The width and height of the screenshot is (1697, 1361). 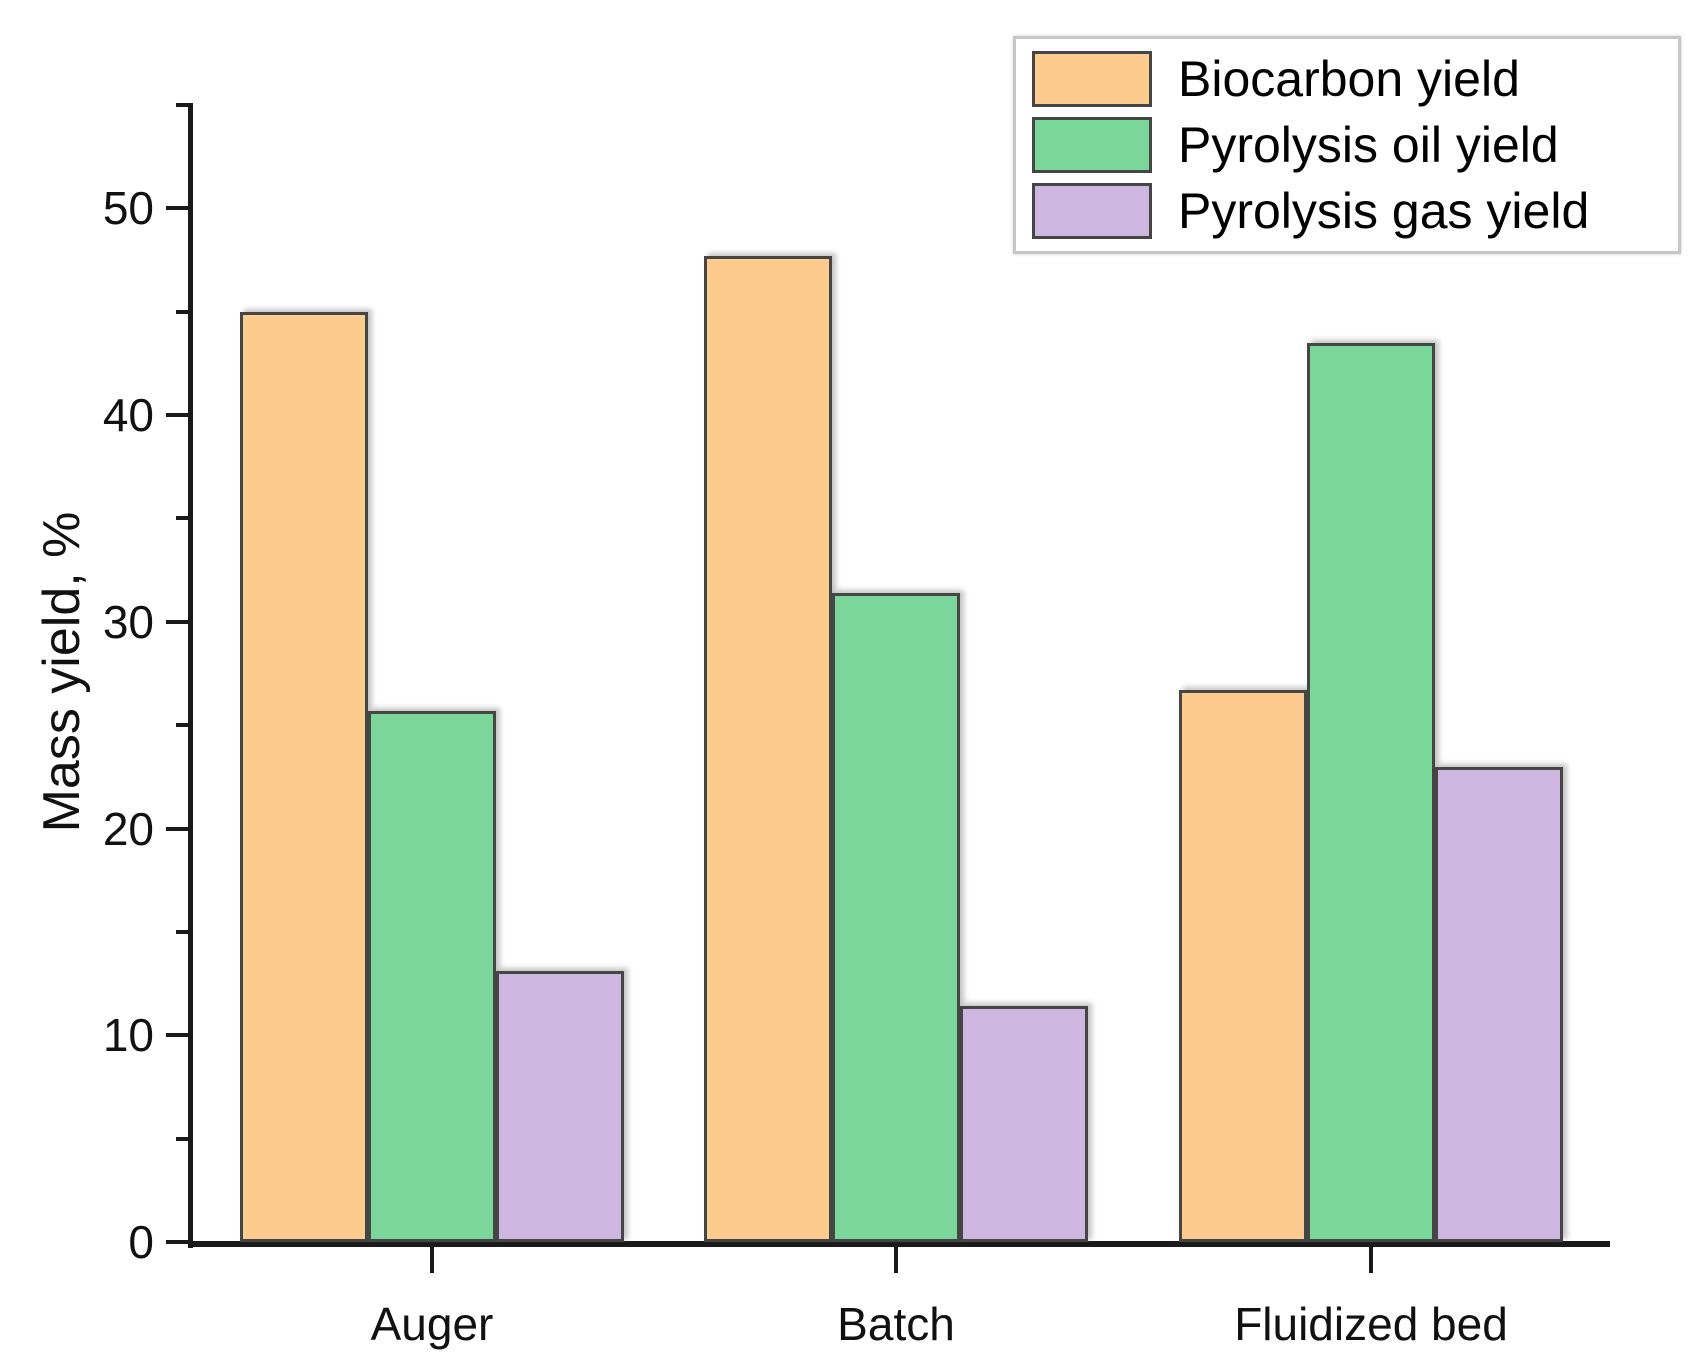 I want to click on y-axis-line, so click(x=190, y=675).